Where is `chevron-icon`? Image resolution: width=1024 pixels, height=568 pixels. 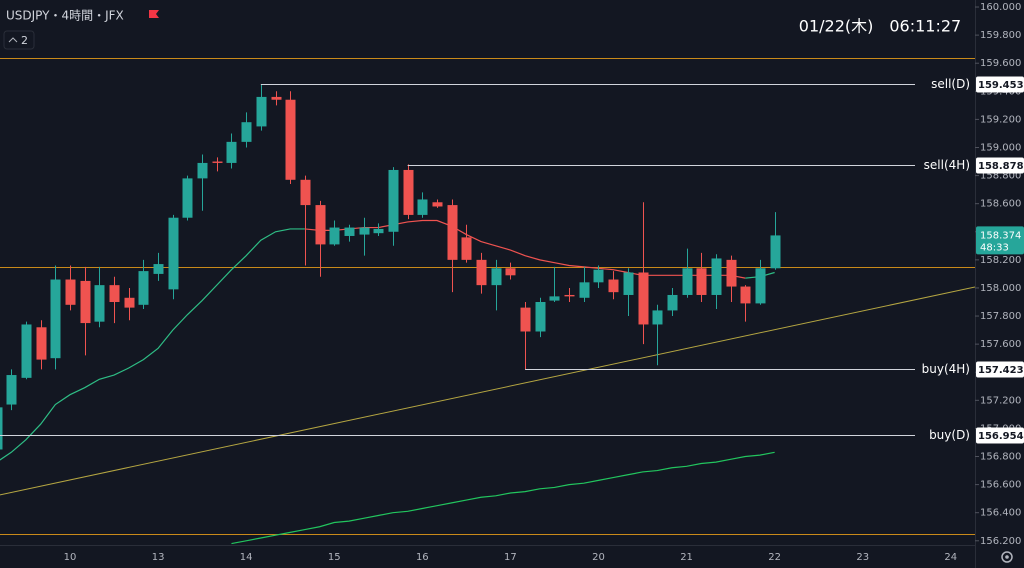
chevron-icon is located at coordinates (13, 40).